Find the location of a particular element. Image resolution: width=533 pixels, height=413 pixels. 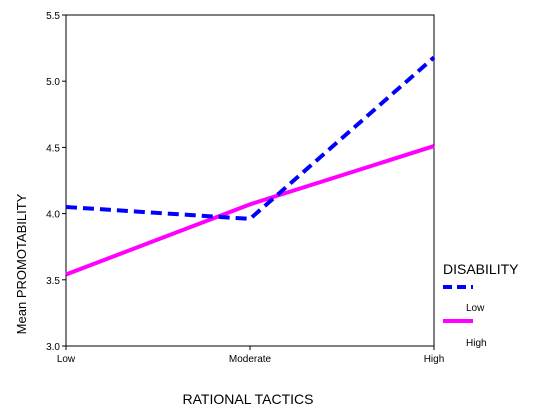

legend-label-high: High is located at coordinates (476, 343).